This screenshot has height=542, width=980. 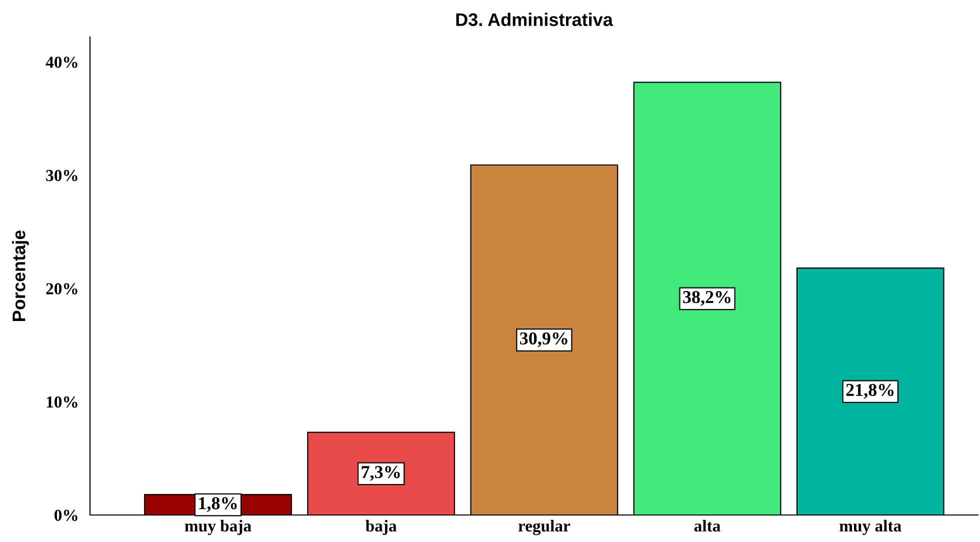 I want to click on x-tick-label: muy baja, so click(x=218, y=528).